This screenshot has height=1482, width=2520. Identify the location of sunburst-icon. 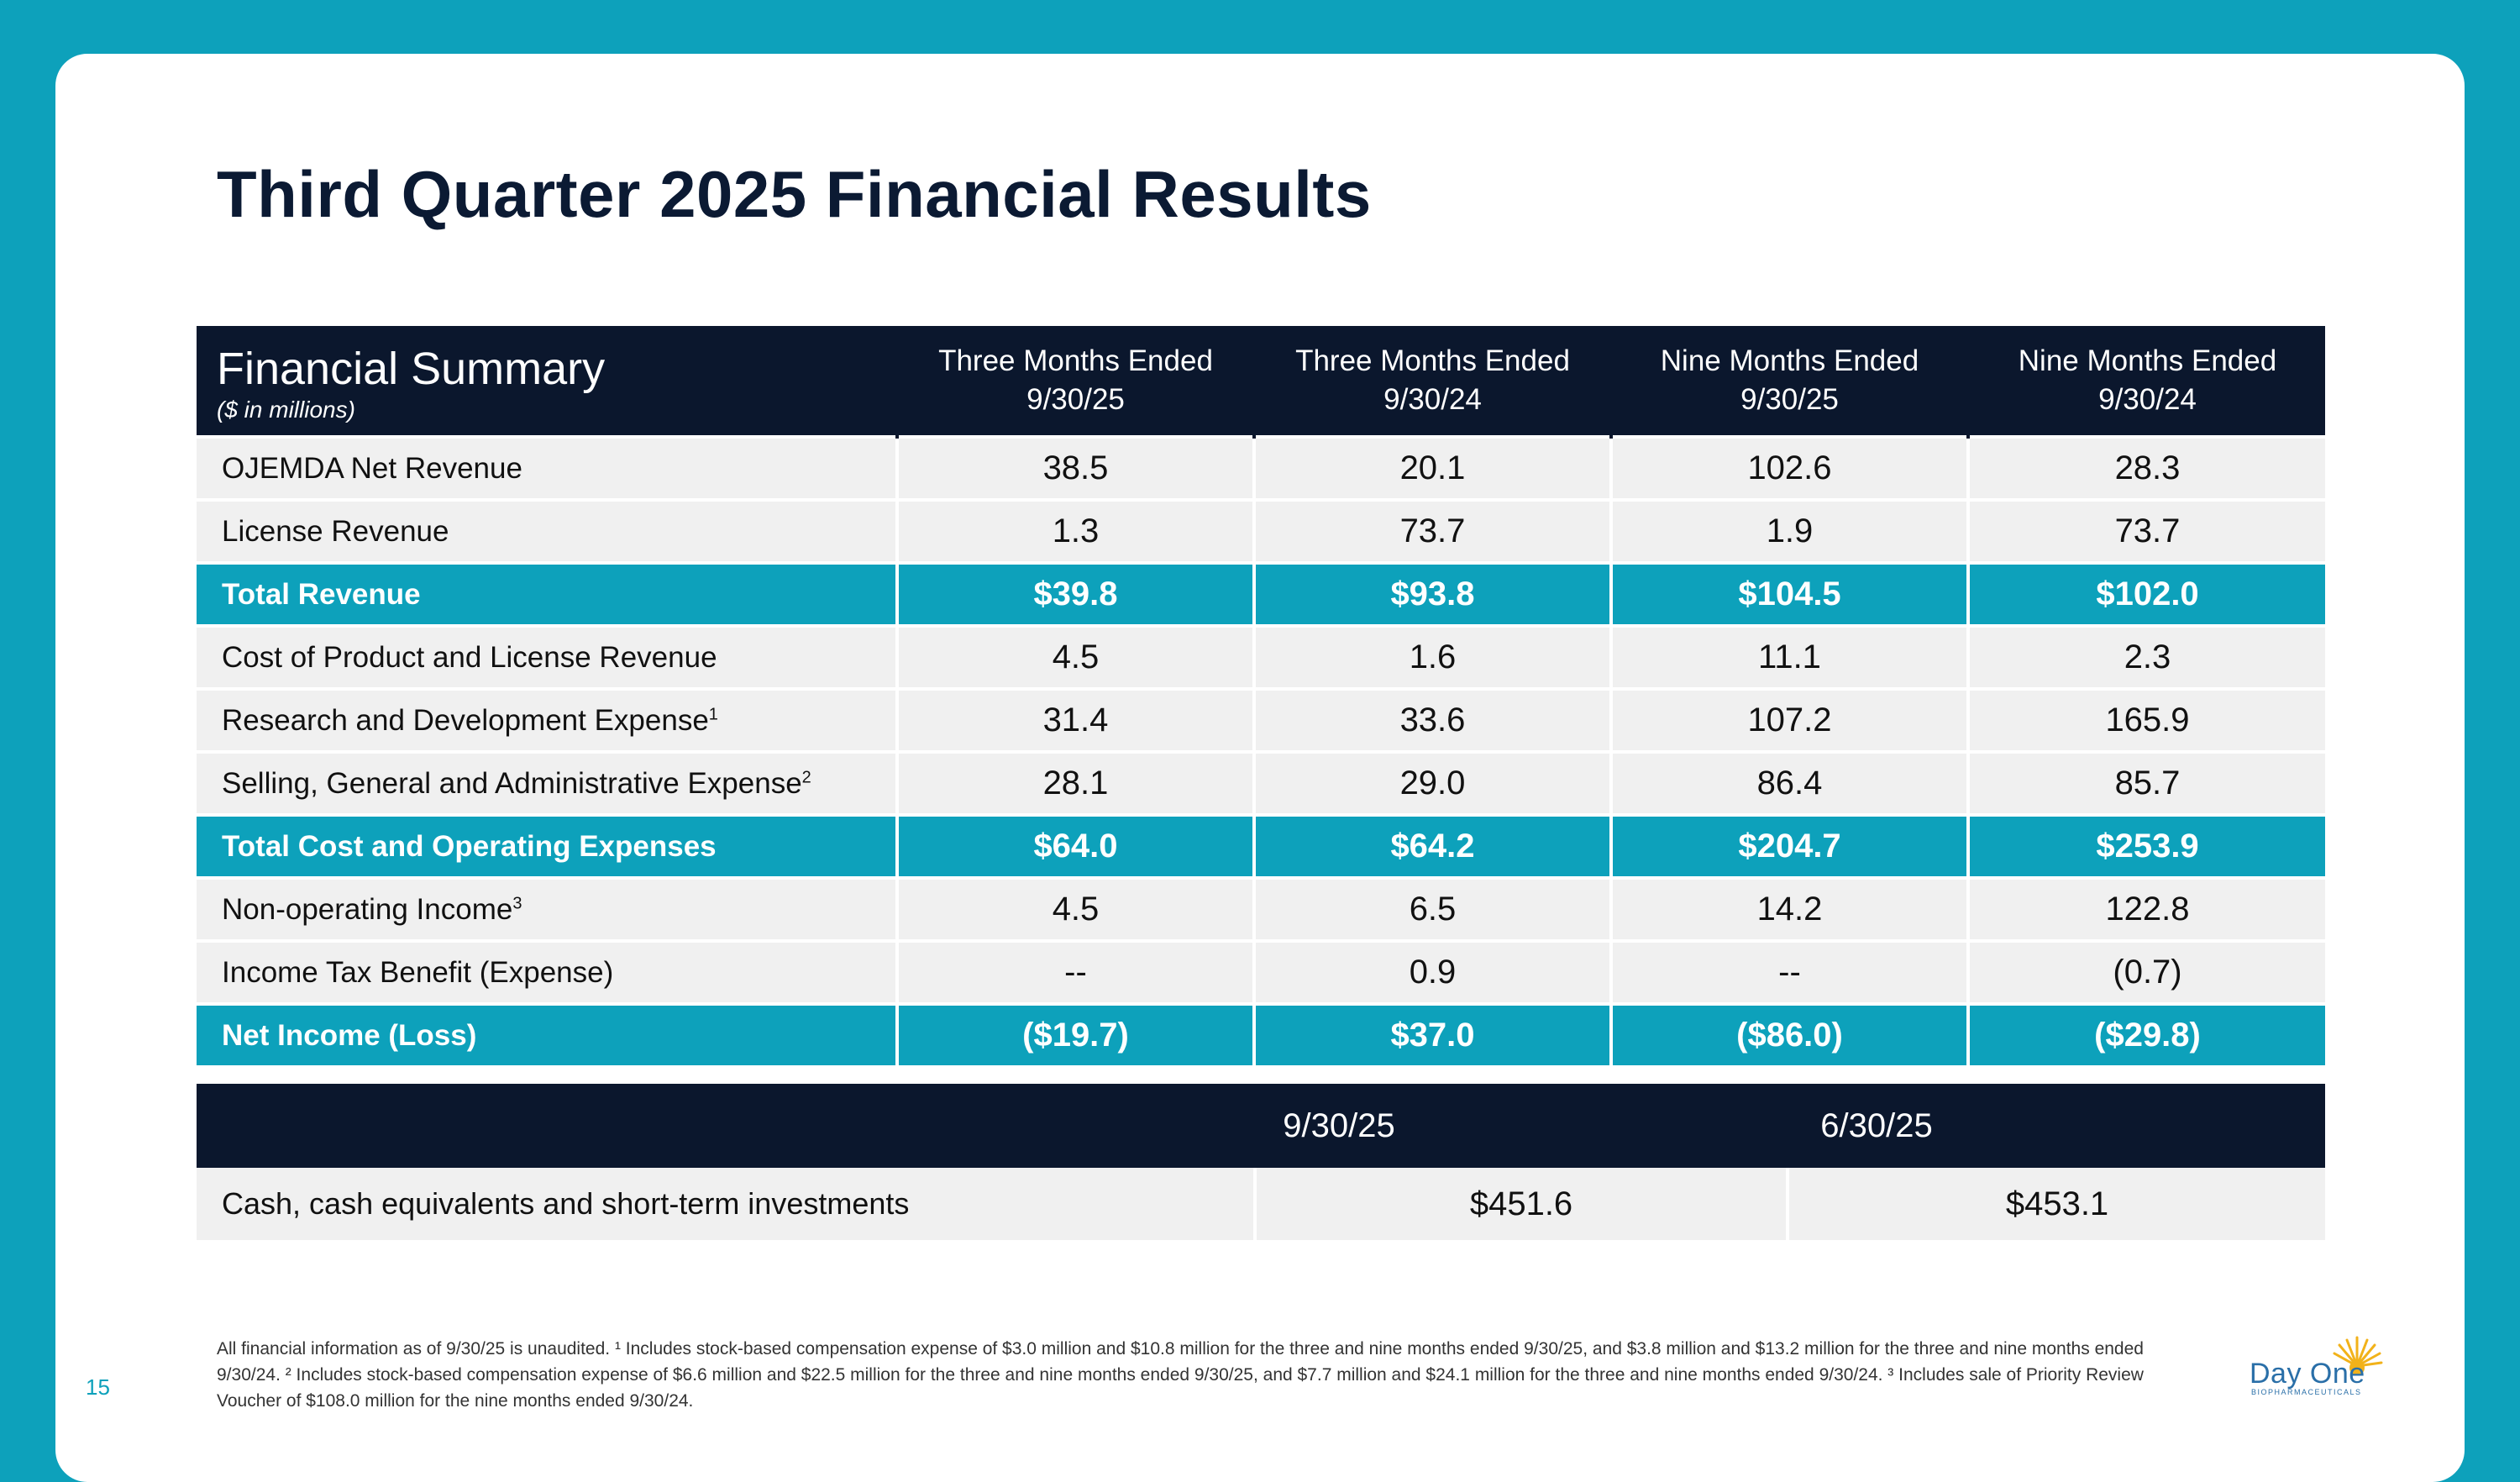
(2358, 1355).